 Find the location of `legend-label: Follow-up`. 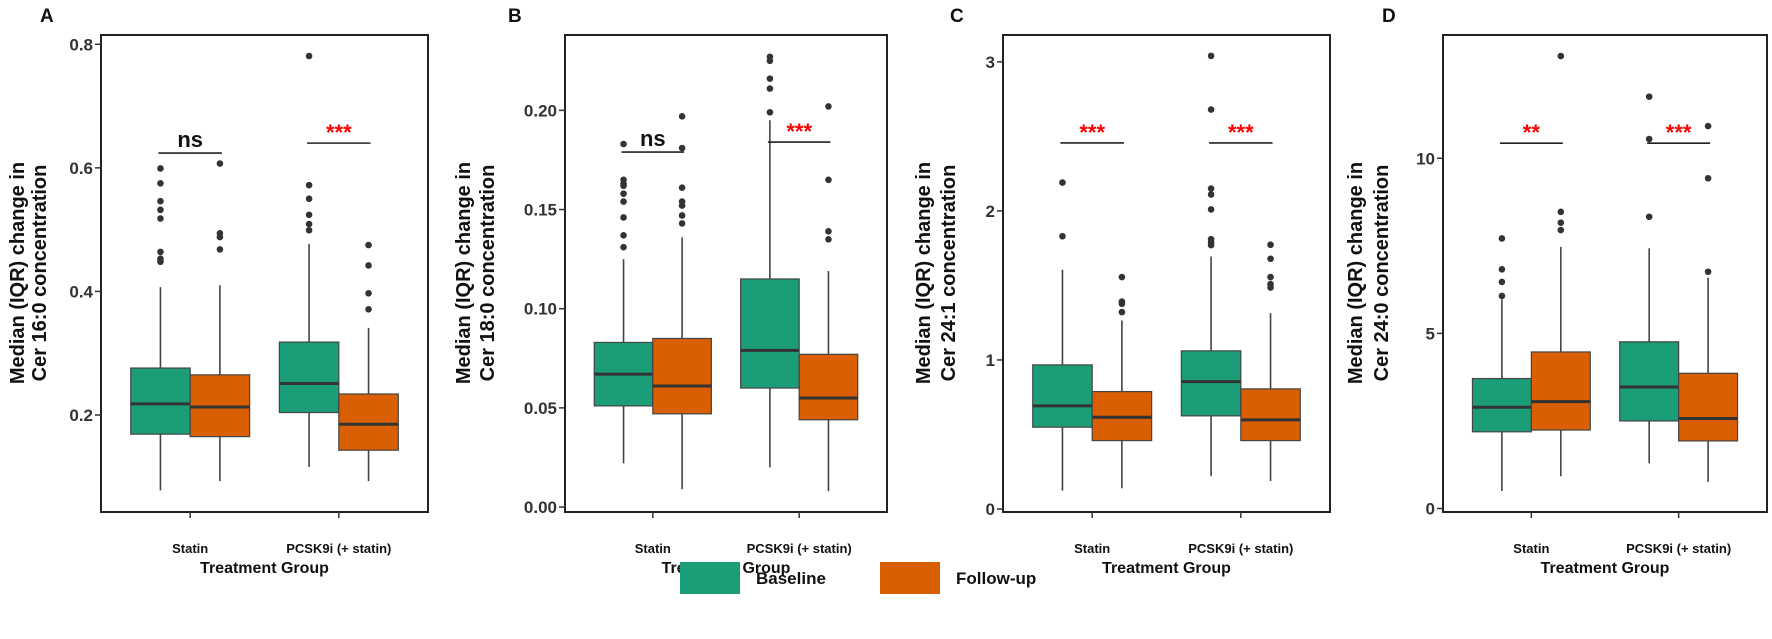

legend-label: Follow-up is located at coordinates (996, 578).